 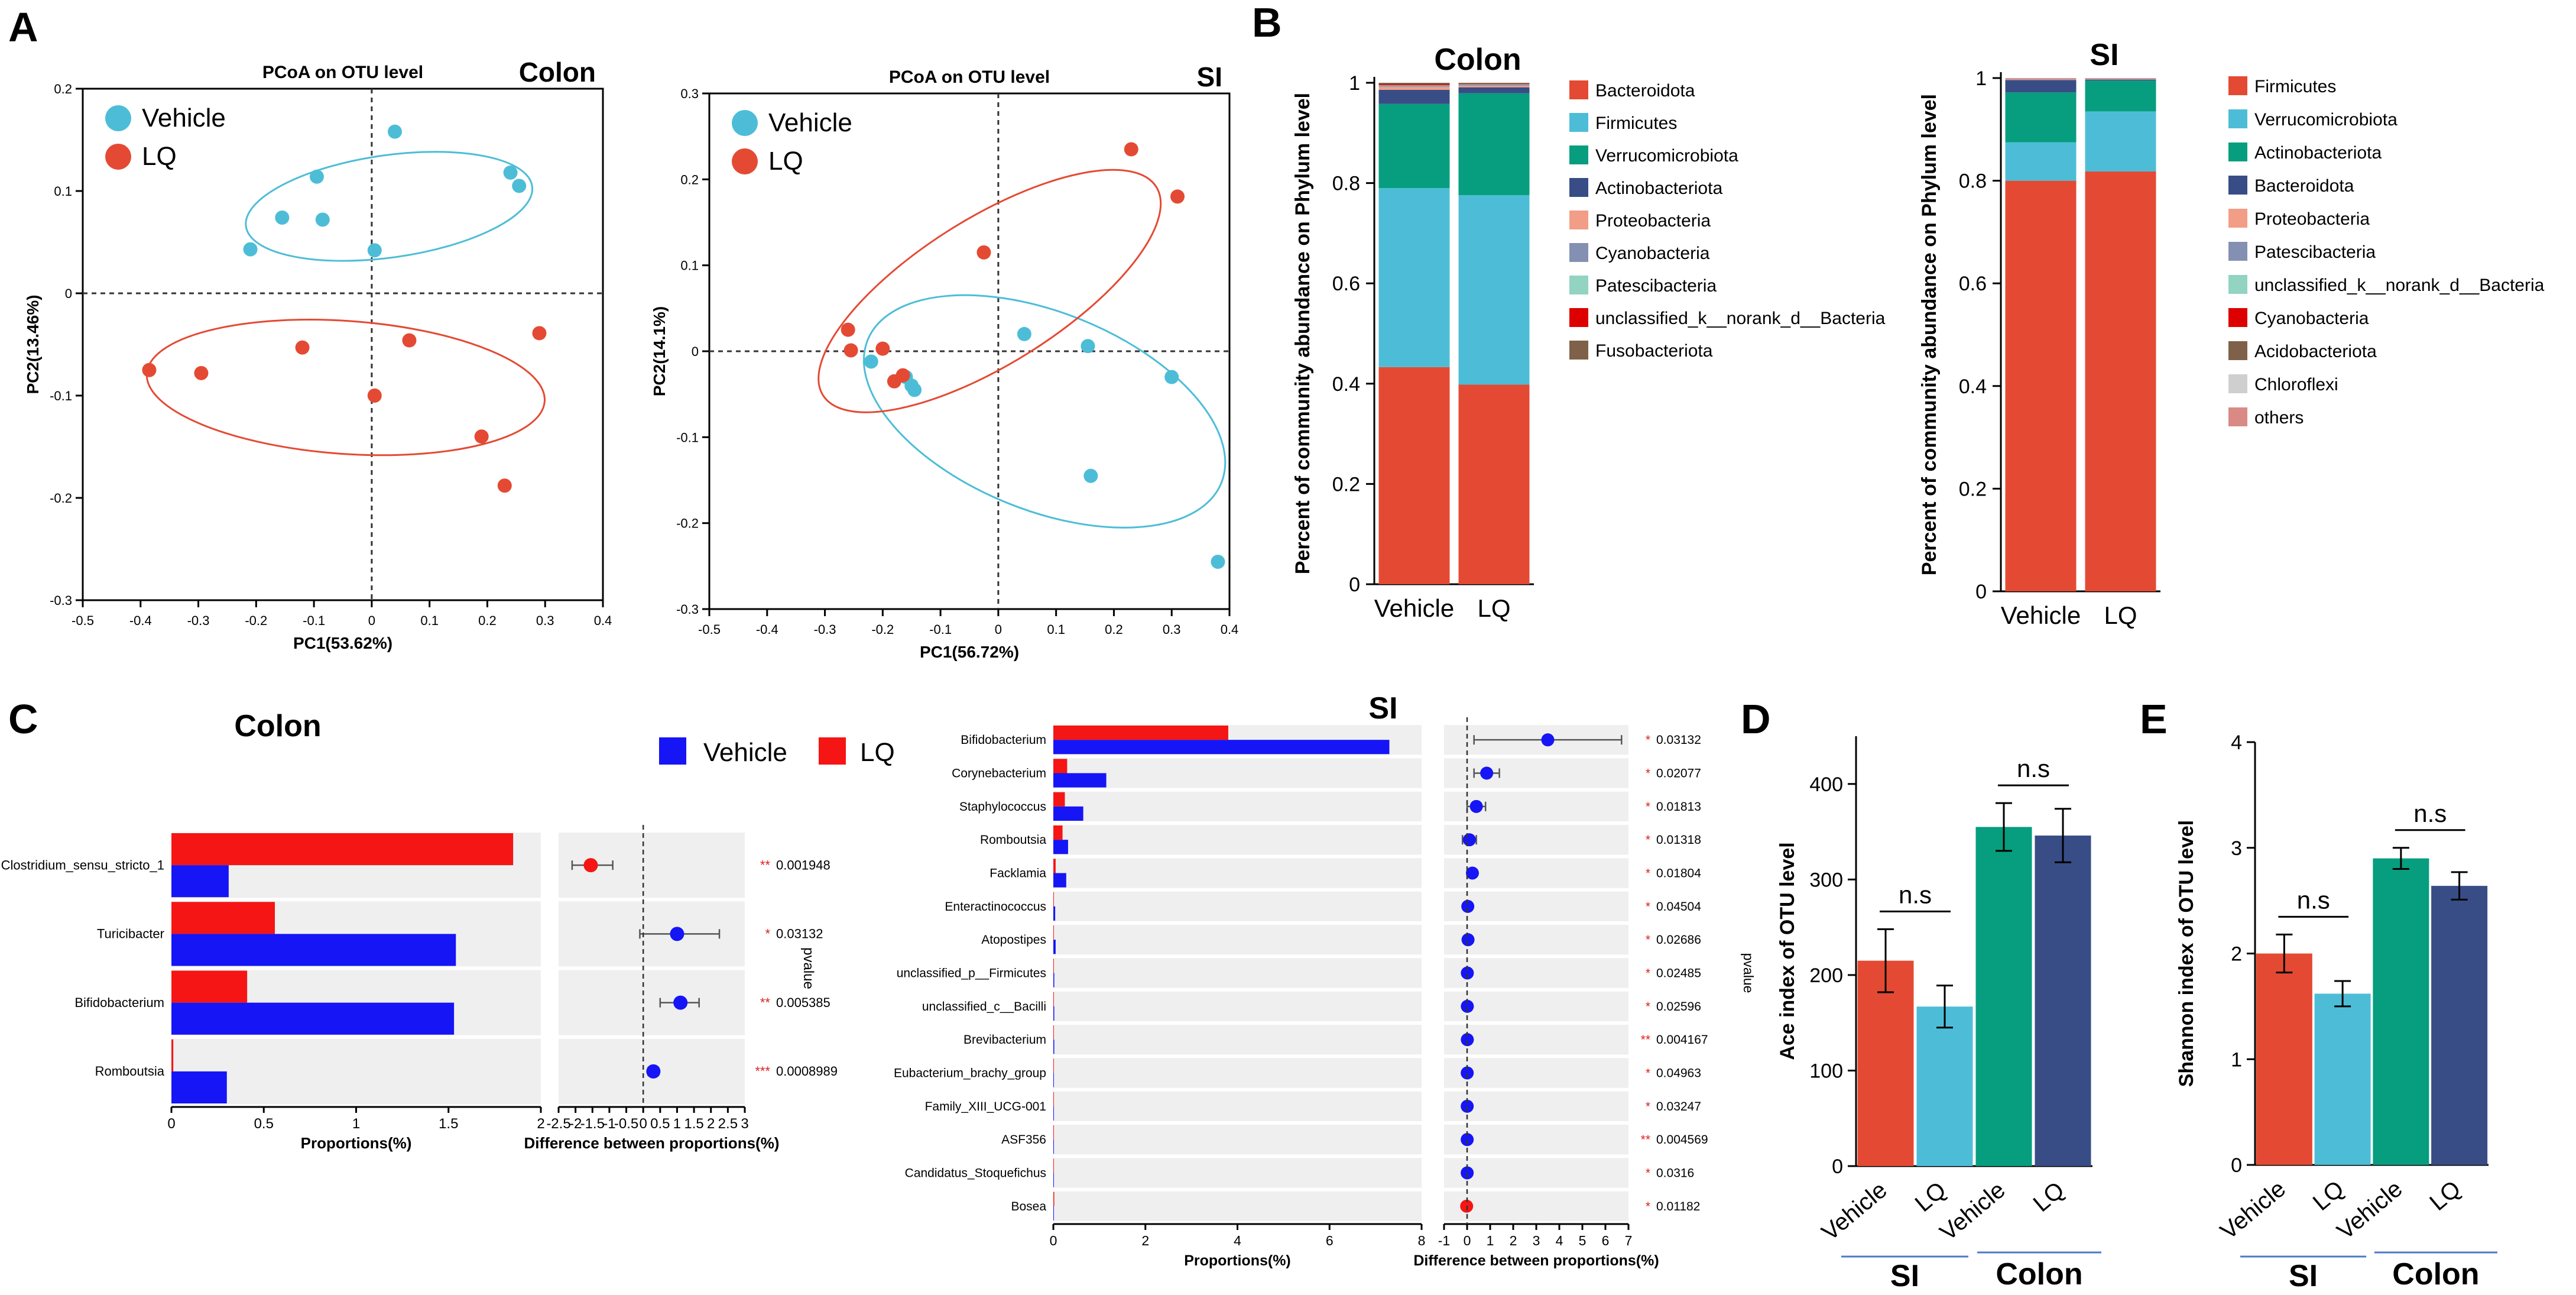 I want to click on legend-marker-lq, so click(x=118, y=157).